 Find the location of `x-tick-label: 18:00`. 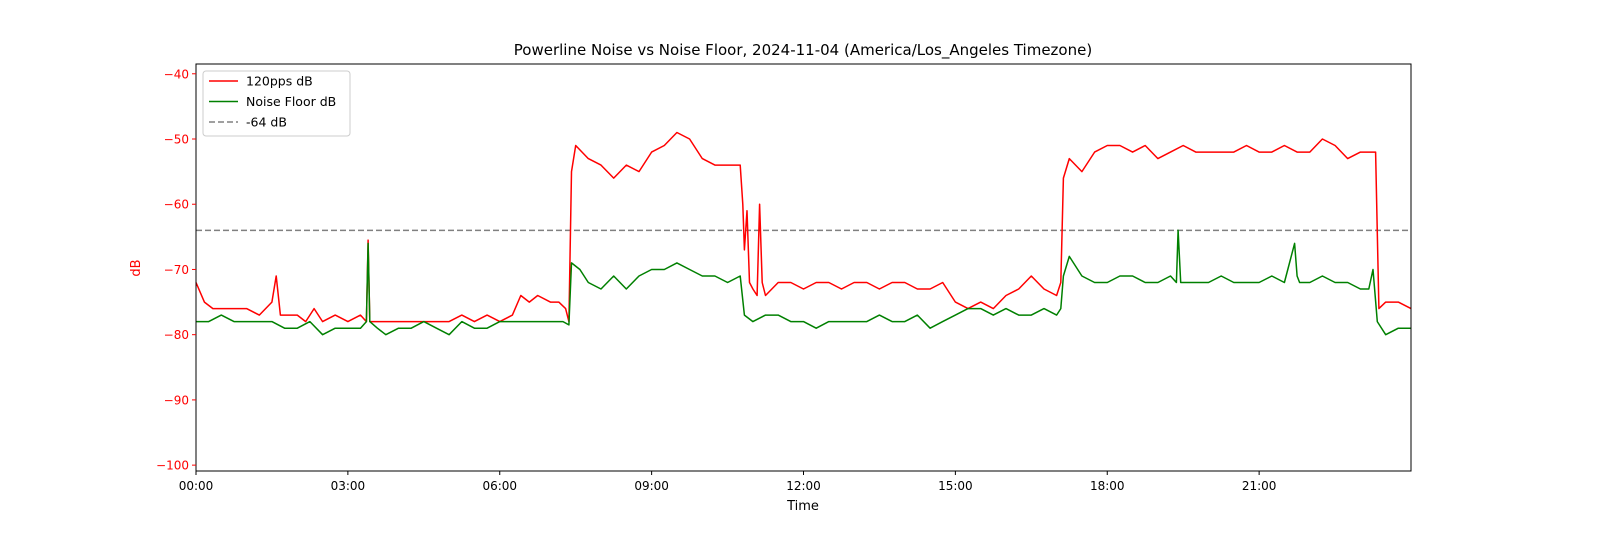

x-tick-label: 18:00 is located at coordinates (1107, 486).